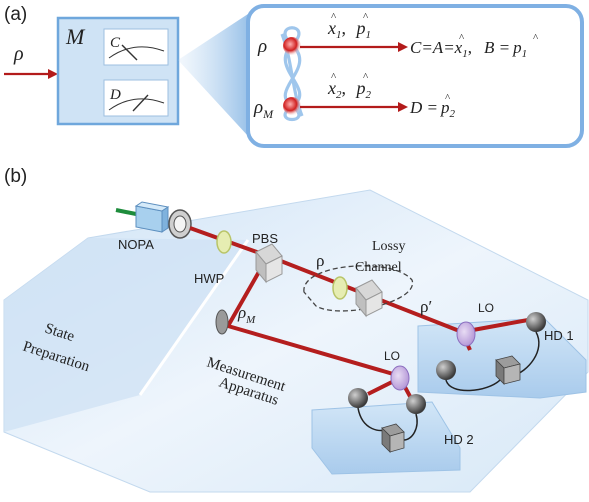 This screenshot has width=589, height=502. What do you see at coordinates (140, 103) in the screenshot?
I see `meter-d-needle` at bounding box center [140, 103].